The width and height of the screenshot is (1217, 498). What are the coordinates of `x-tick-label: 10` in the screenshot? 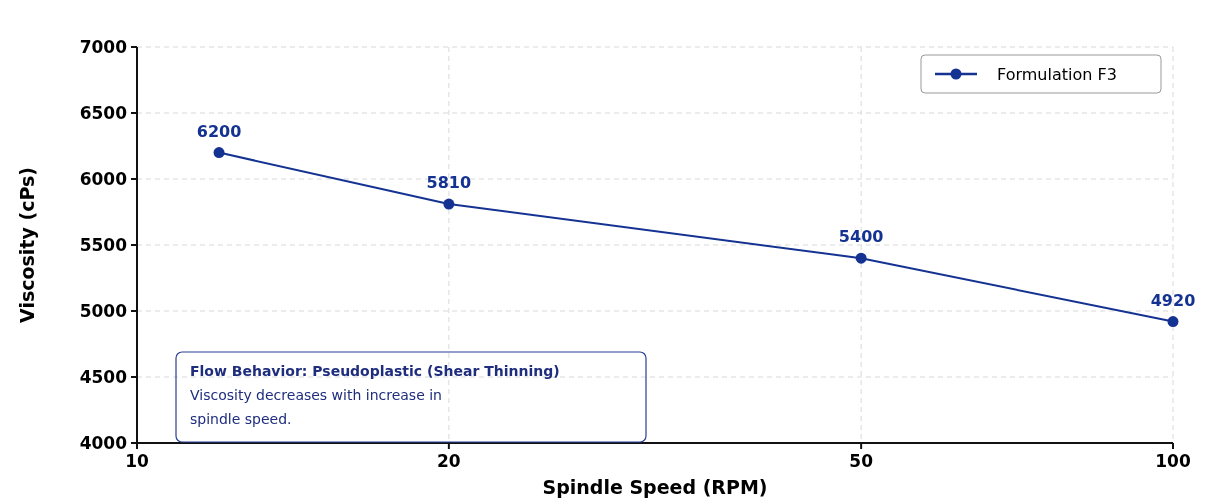 It's located at (137, 461).